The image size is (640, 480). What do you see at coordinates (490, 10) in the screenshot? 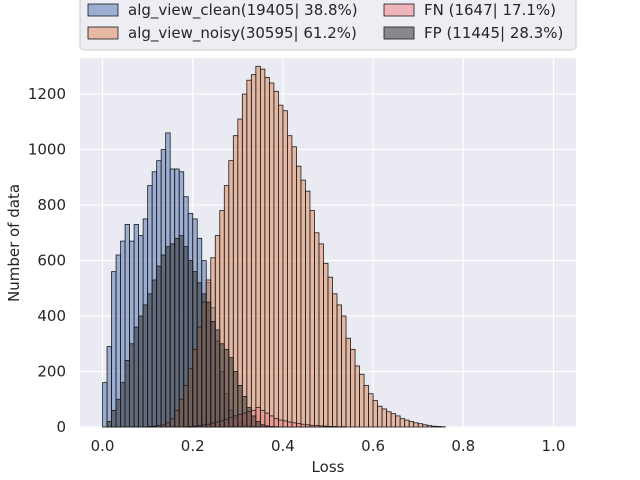
I see `legend-label: FN (1647| 17.1%)` at bounding box center [490, 10].